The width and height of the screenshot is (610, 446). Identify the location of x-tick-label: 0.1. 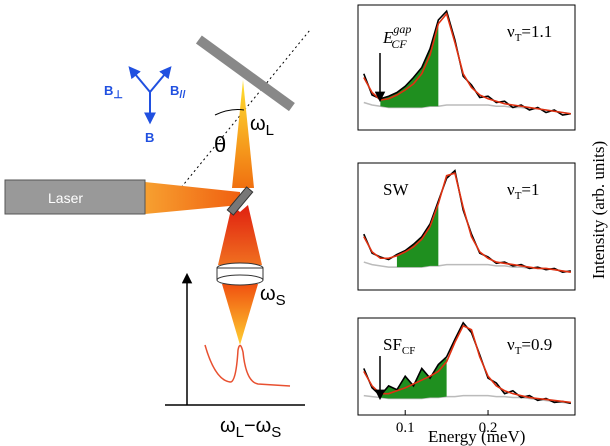
(405, 428).